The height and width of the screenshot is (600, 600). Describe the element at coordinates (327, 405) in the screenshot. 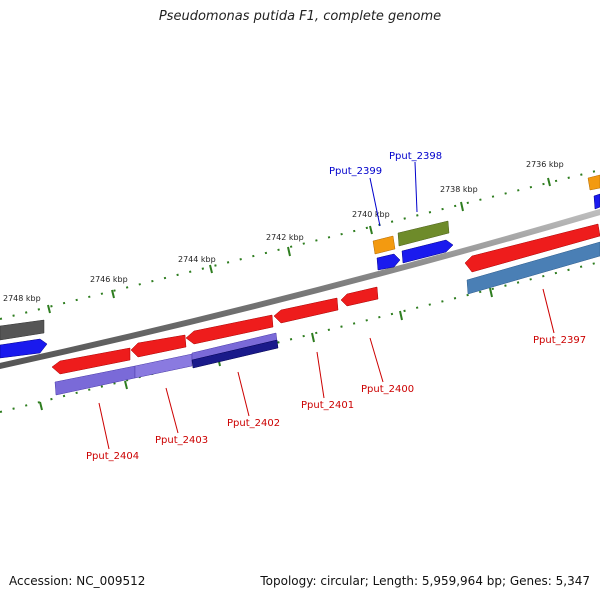

I see `label-pput-2401: Pput_2401` at that location.